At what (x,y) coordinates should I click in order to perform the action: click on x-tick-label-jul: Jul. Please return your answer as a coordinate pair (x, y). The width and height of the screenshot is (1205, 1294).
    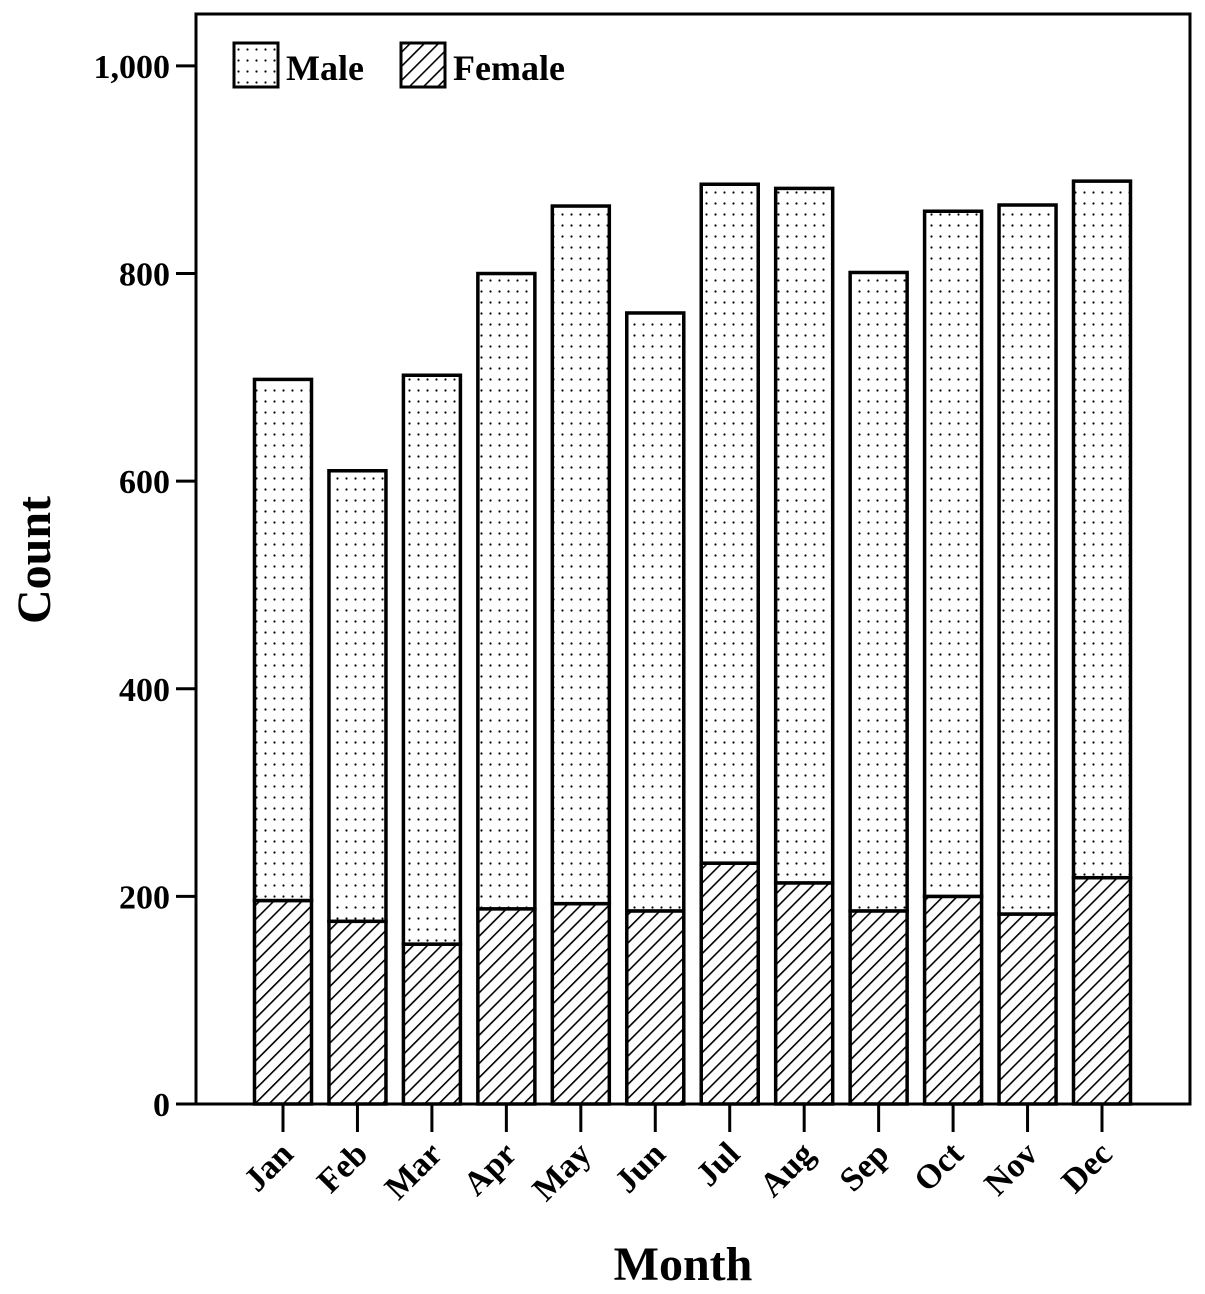
    Looking at the image, I should click on (718, 1164).